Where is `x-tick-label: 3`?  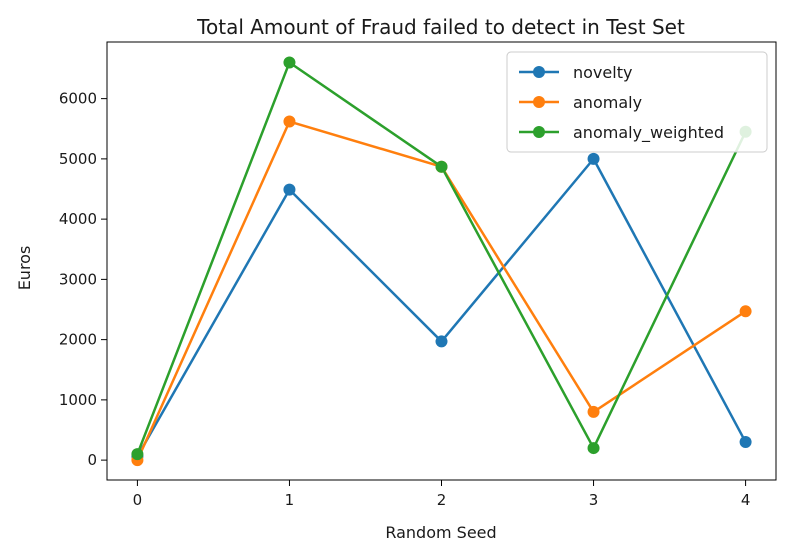 x-tick-label: 3 is located at coordinates (594, 500).